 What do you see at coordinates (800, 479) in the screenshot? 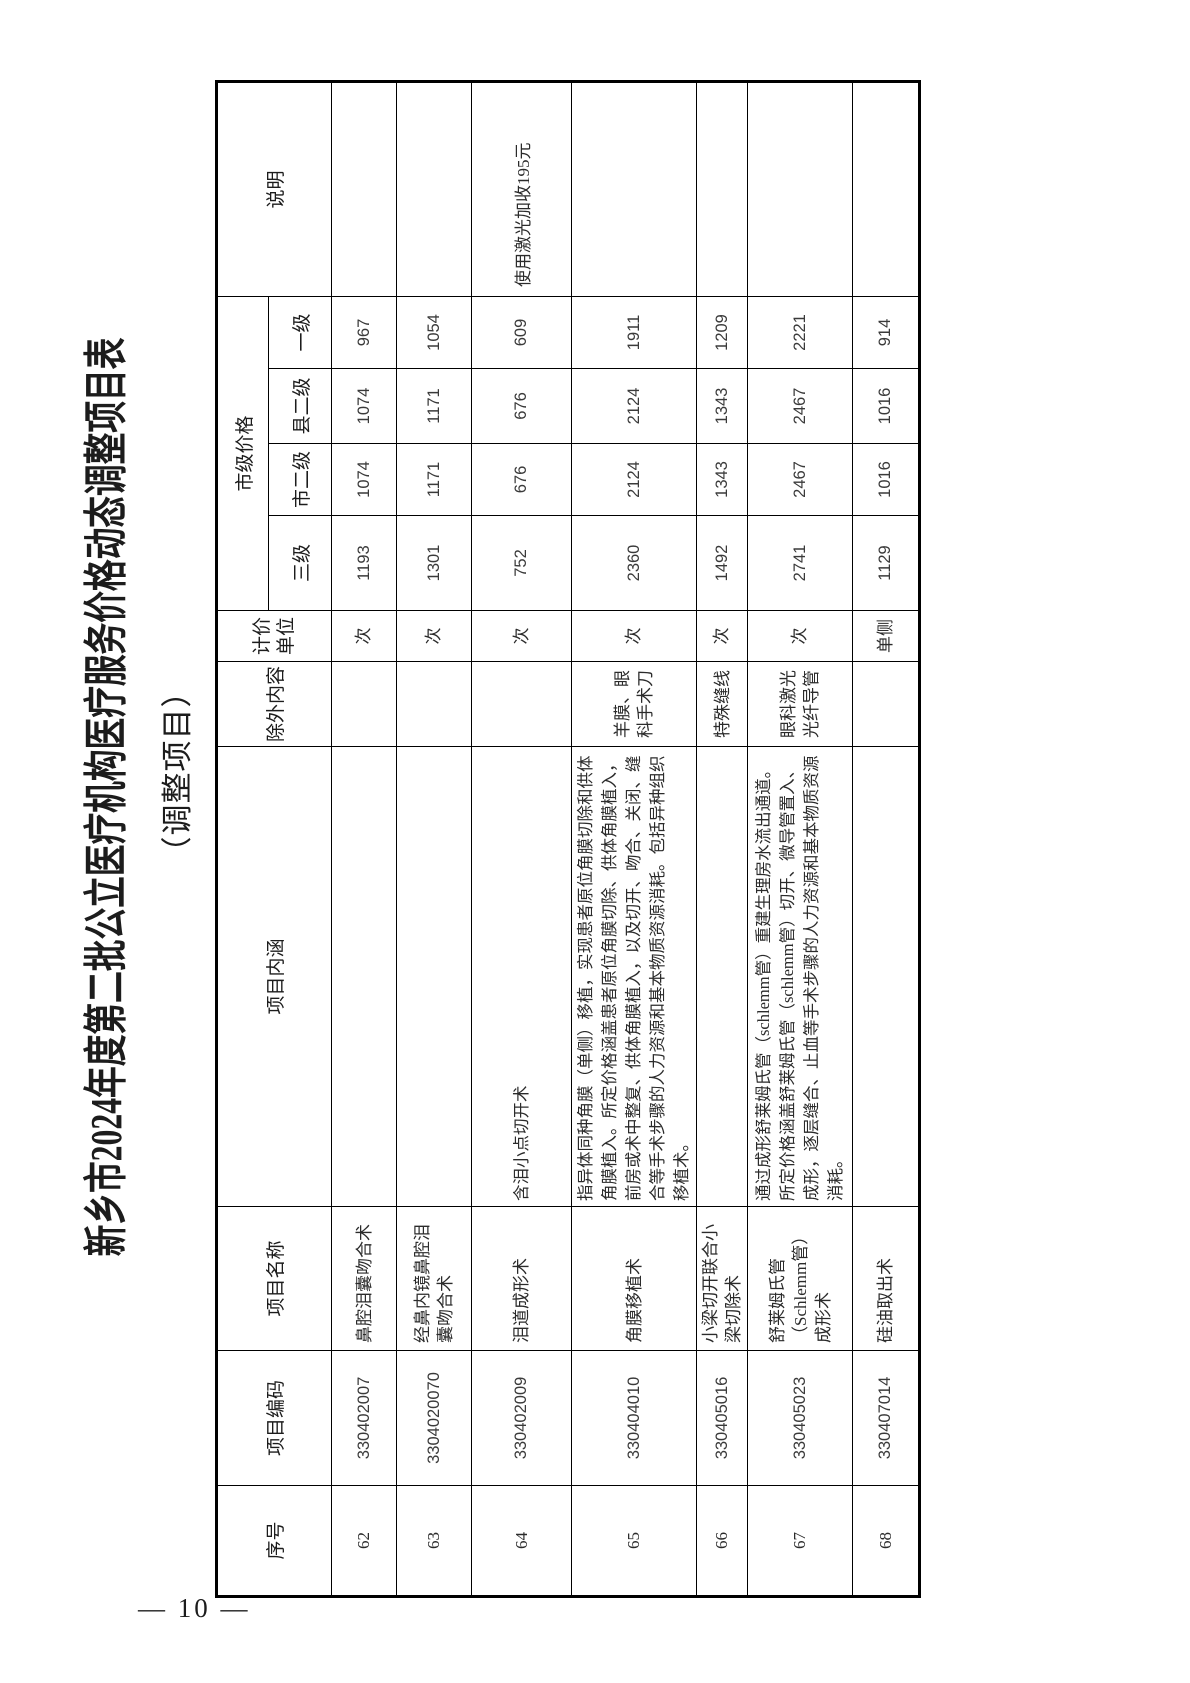
I see `cell-shierji: 2467` at bounding box center [800, 479].